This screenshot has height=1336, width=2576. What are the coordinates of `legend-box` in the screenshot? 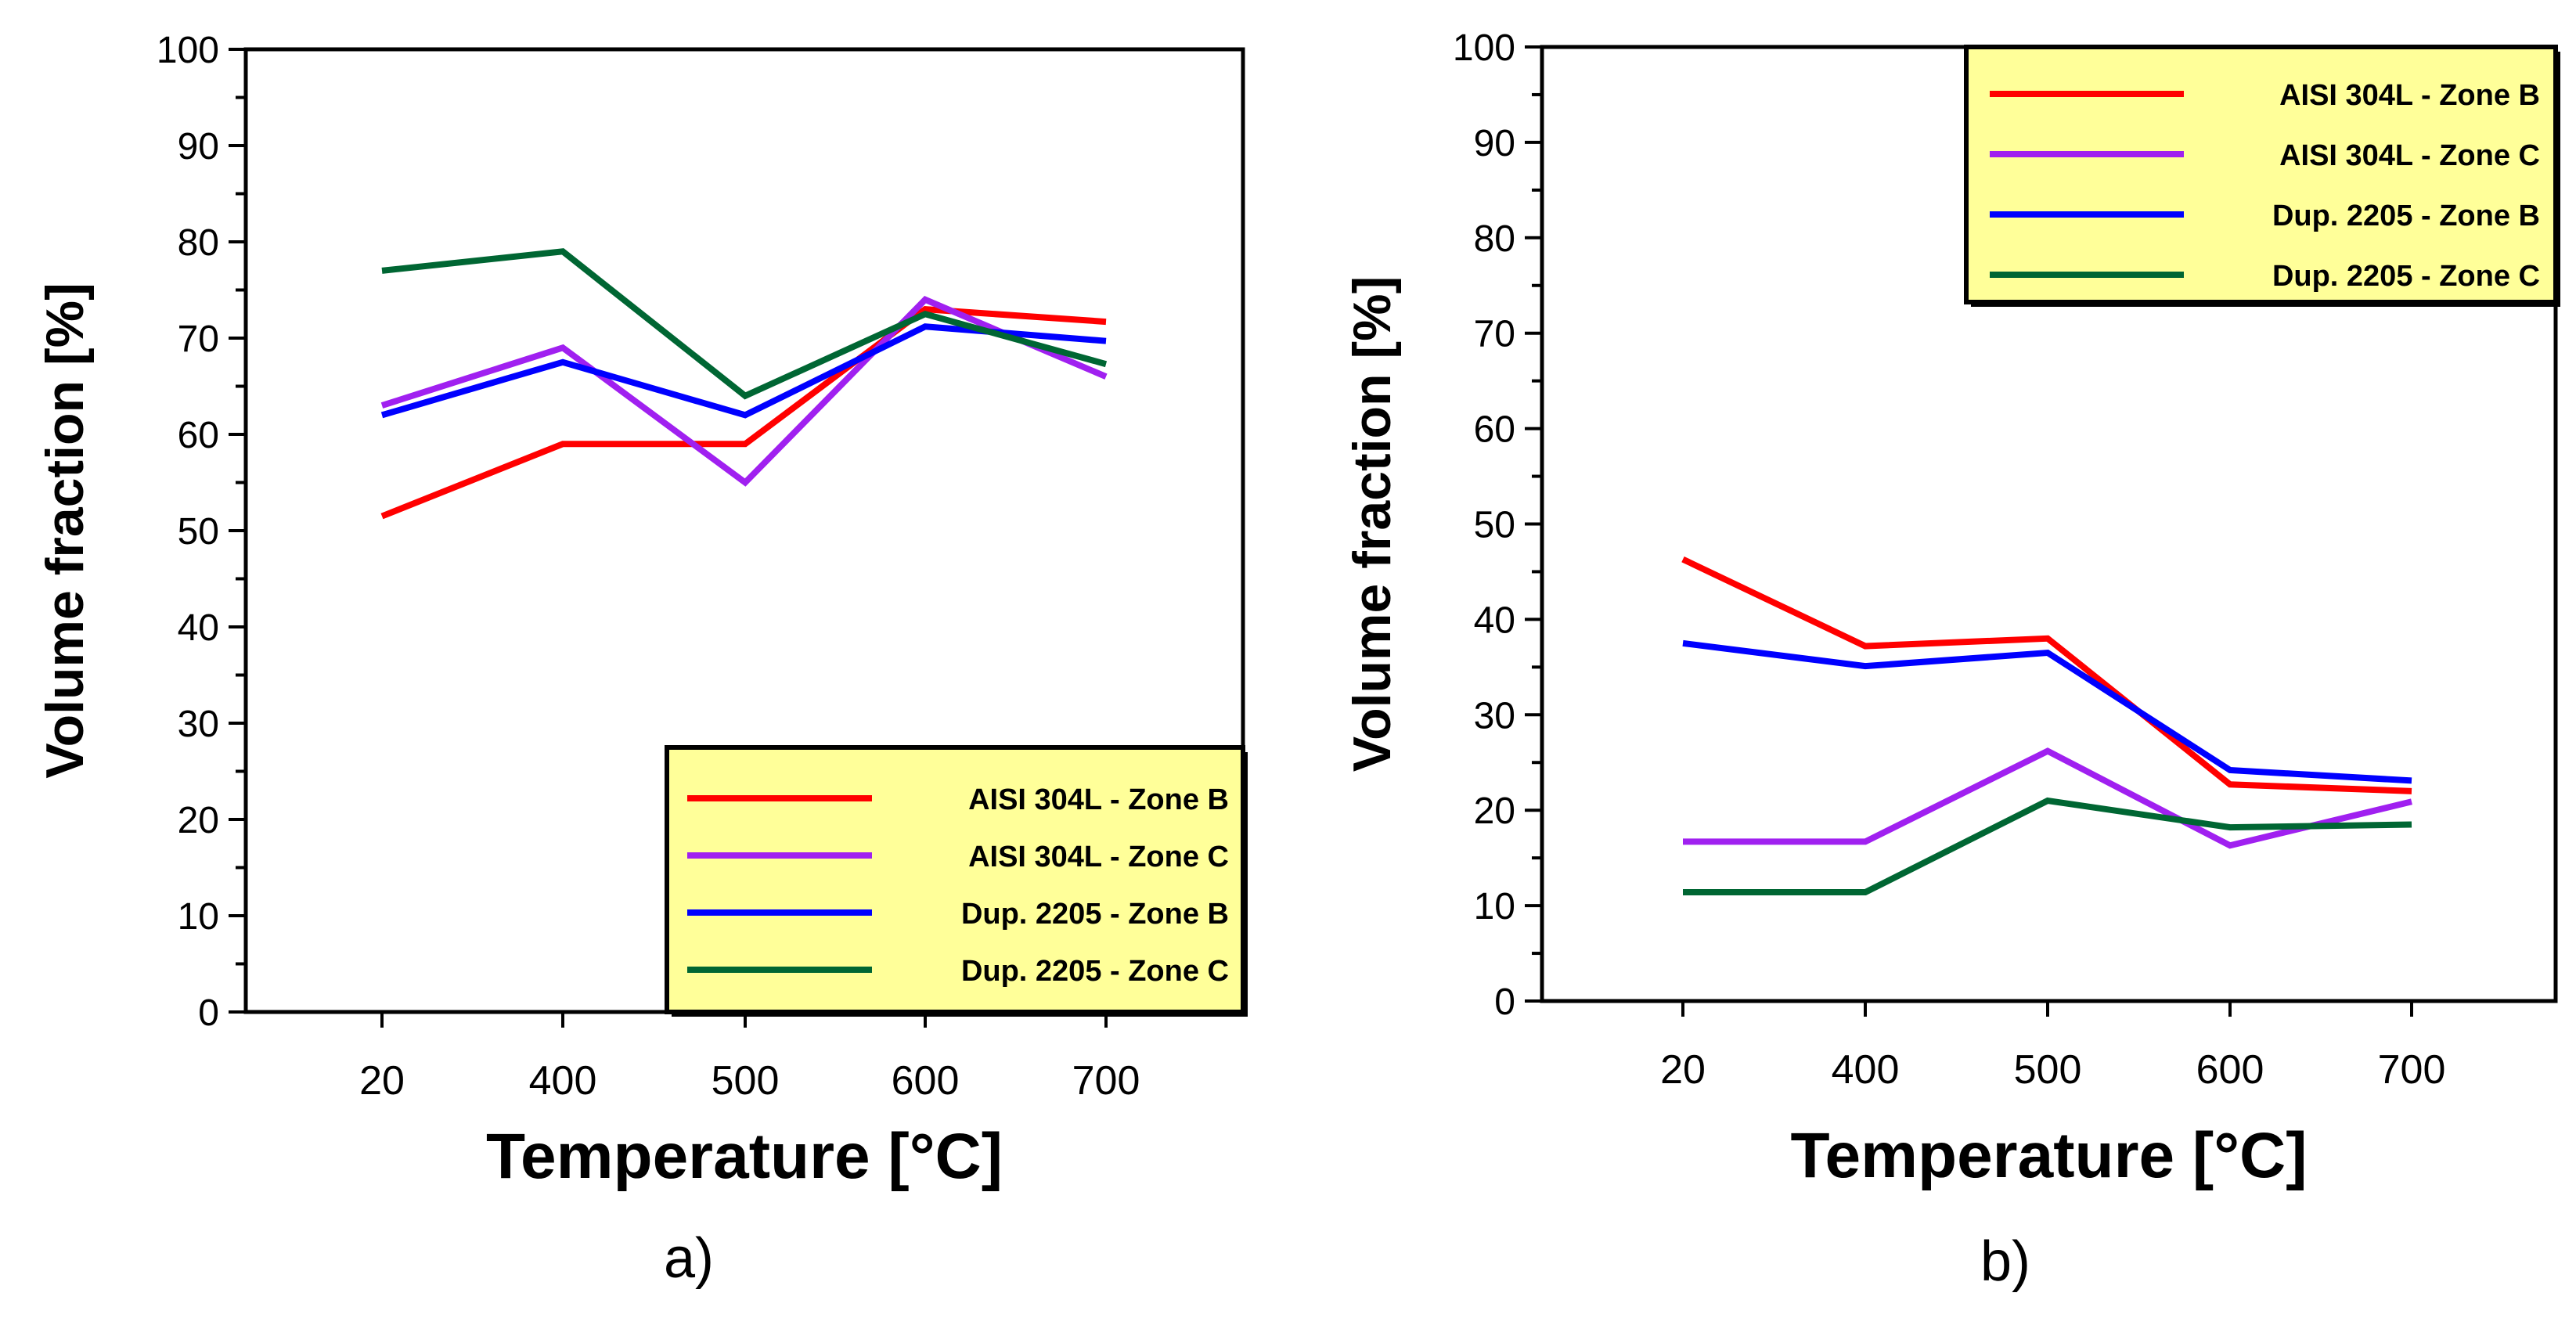 It's located at (2261, 174).